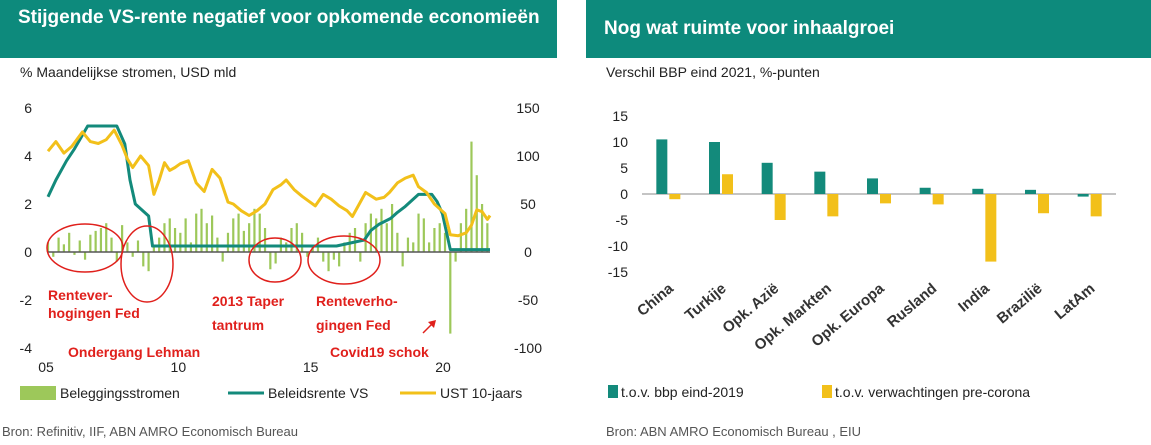 Image resolution: width=1151 pixels, height=445 pixels. I want to click on right-chart-title: Nog wat ruimte voor inhaalgroei, so click(868, 29).